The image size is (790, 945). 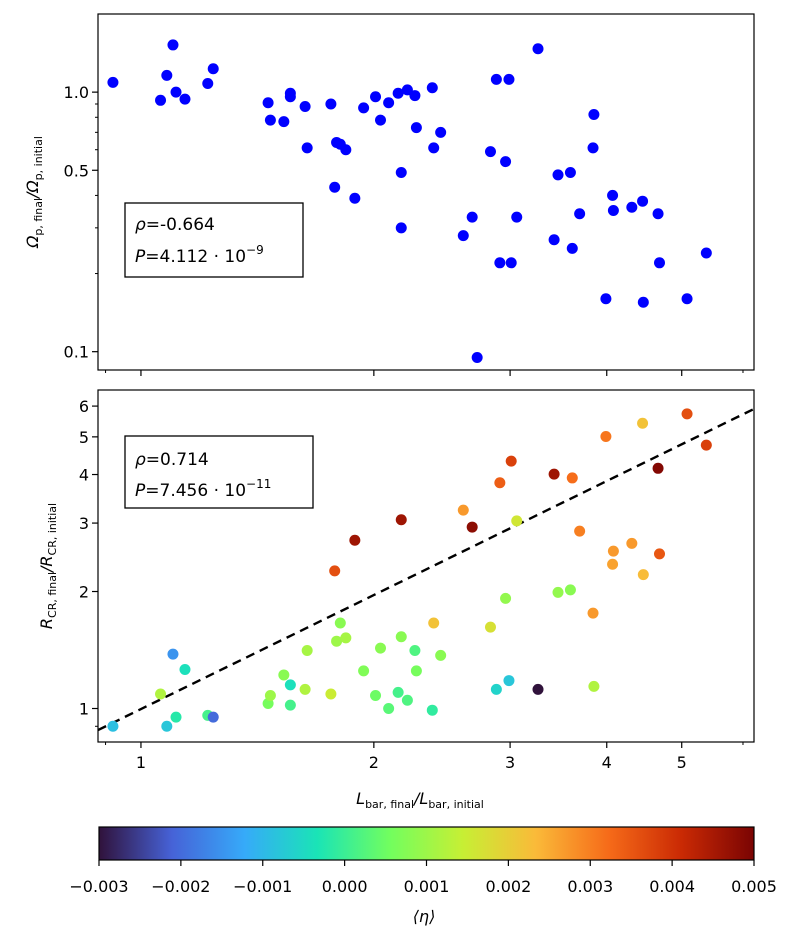 I want to click on colorbar-tick-label: 0.004, so click(x=672, y=886).